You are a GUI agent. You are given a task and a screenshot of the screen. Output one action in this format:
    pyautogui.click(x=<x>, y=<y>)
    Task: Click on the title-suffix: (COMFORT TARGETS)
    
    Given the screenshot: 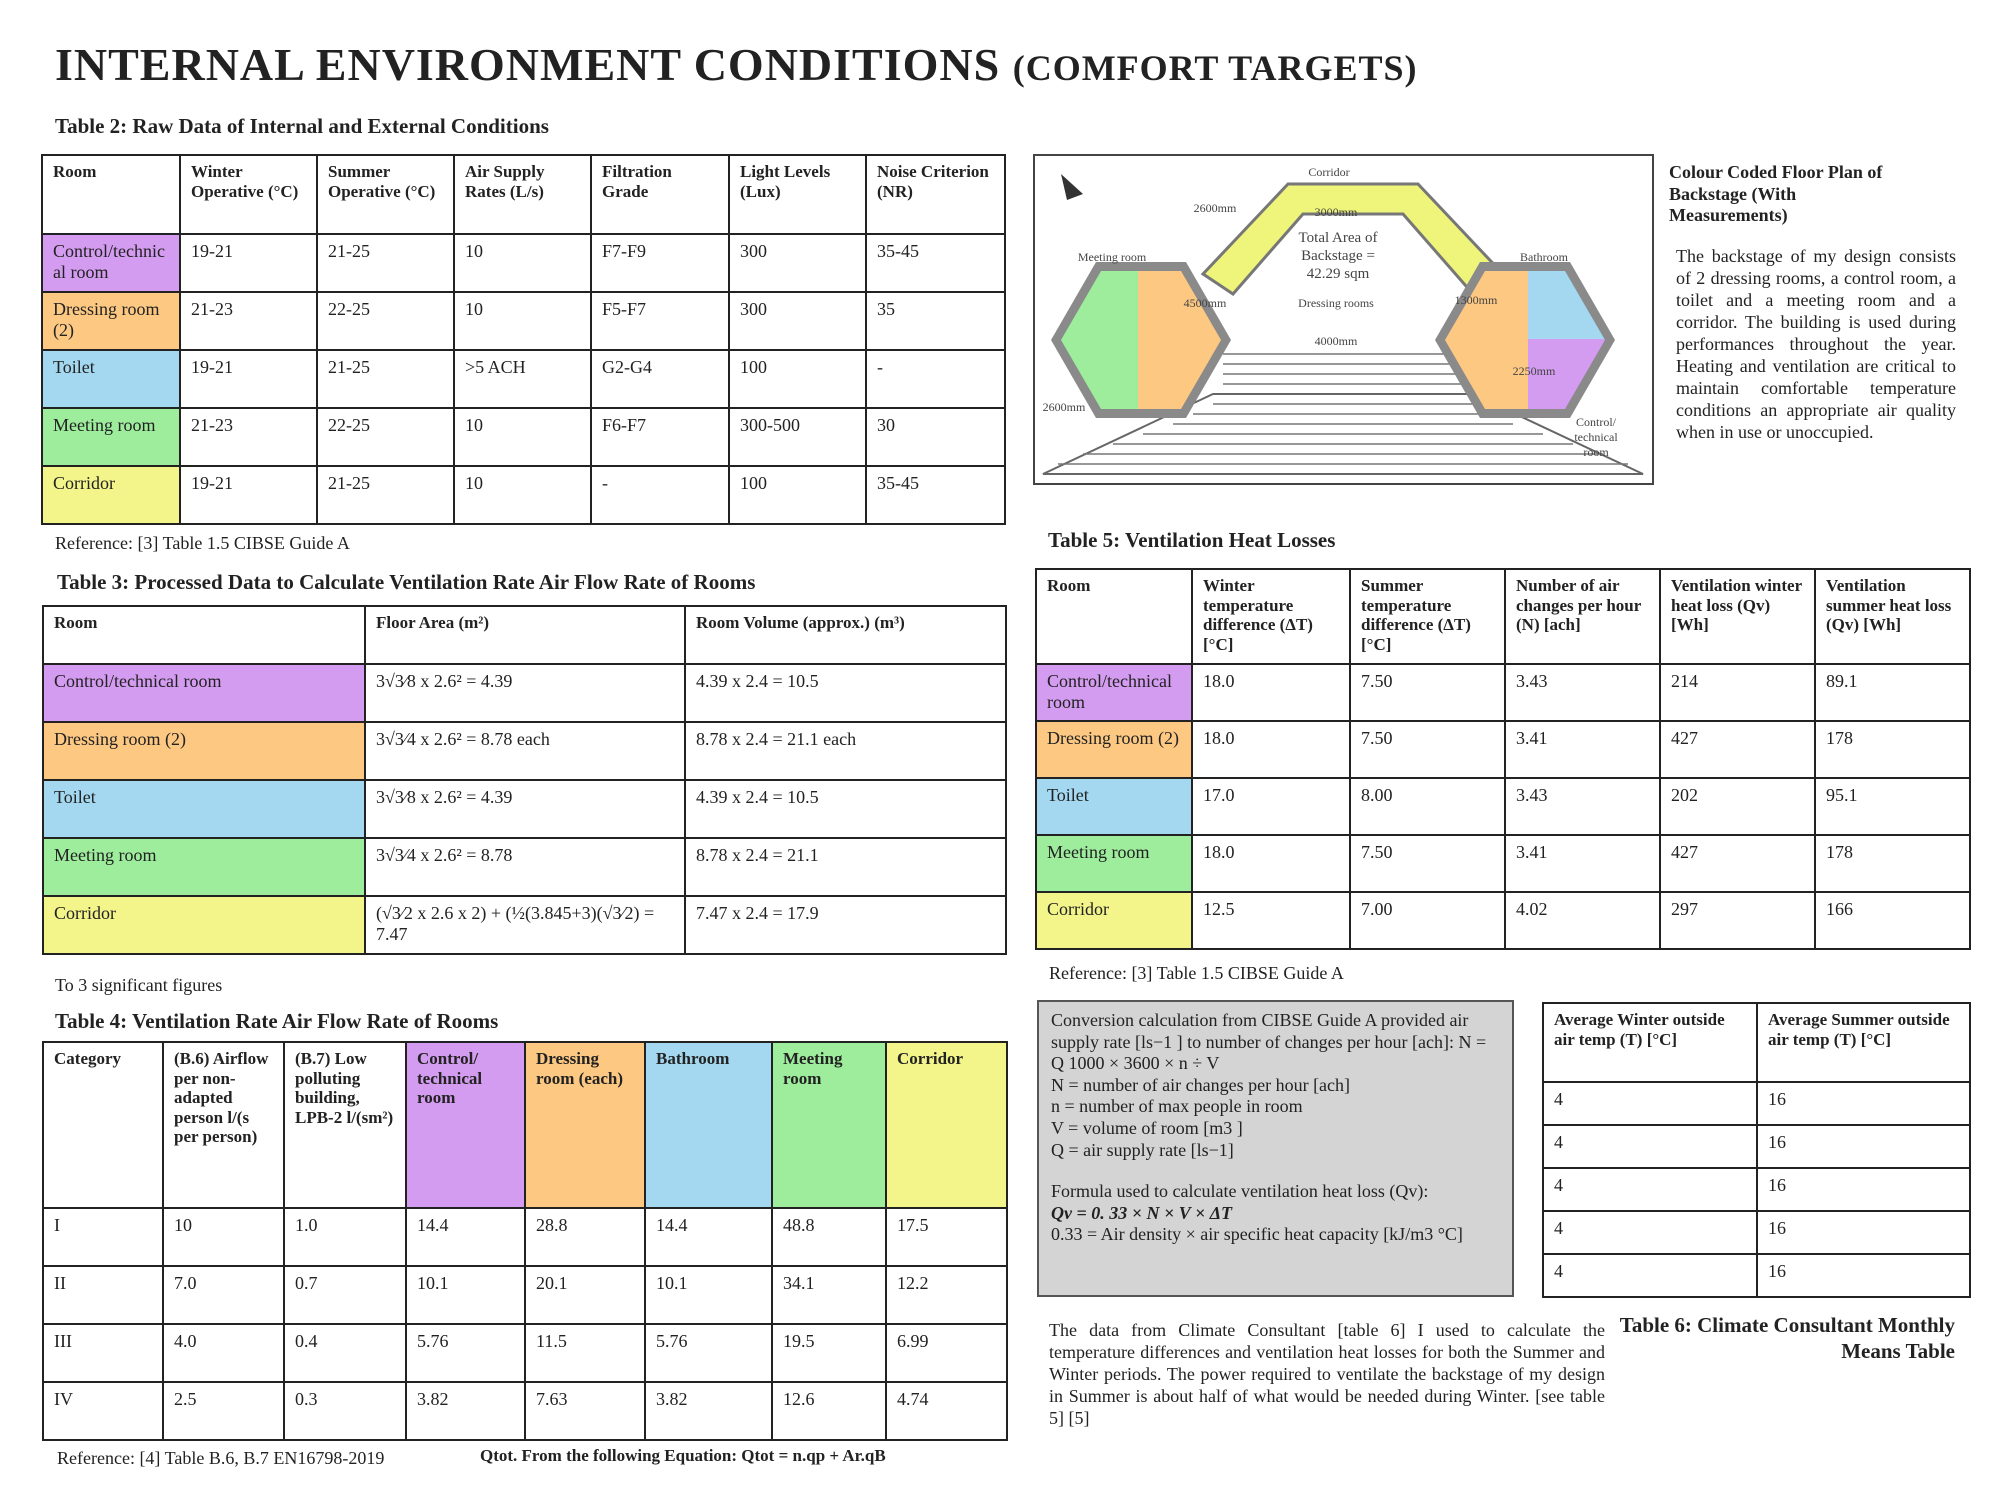 What is the action you would take?
    pyautogui.click(x=1215, y=68)
    